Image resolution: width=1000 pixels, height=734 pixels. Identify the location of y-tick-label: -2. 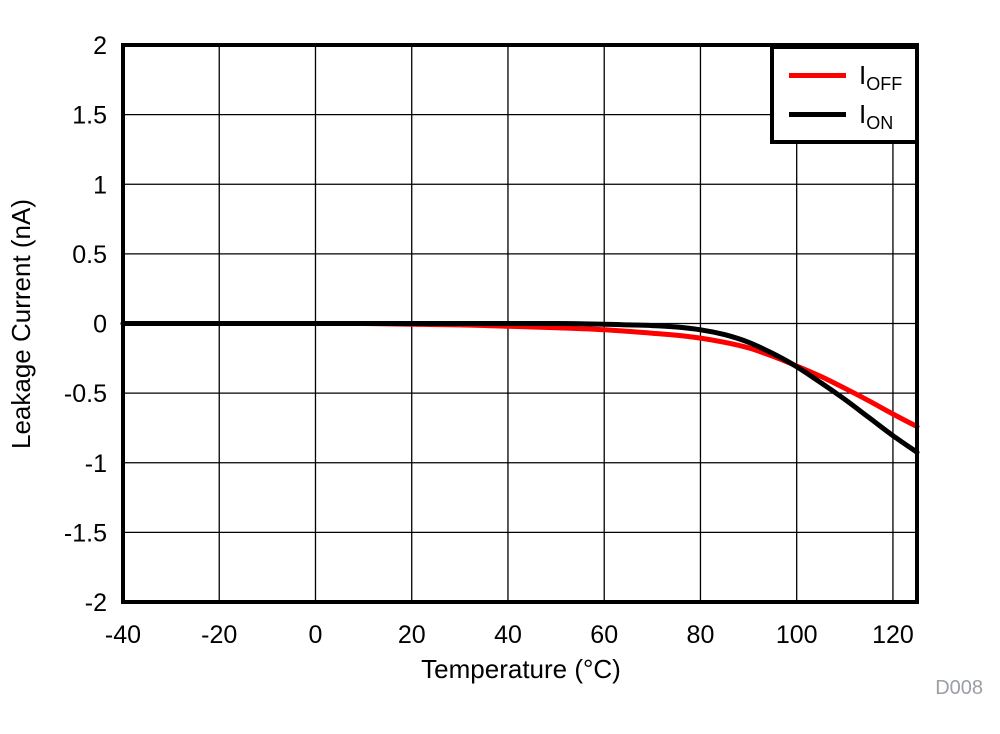
(96, 603).